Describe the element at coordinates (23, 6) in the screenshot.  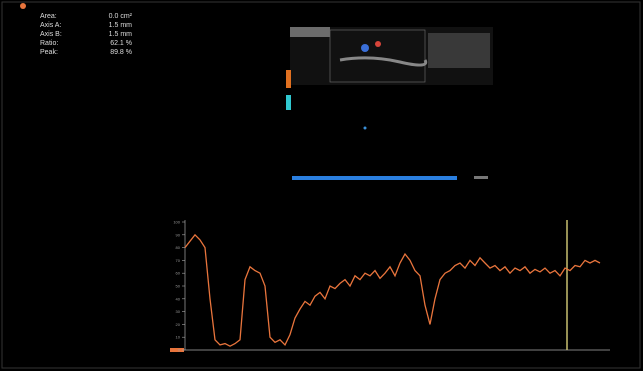
I see `roi-icon` at that location.